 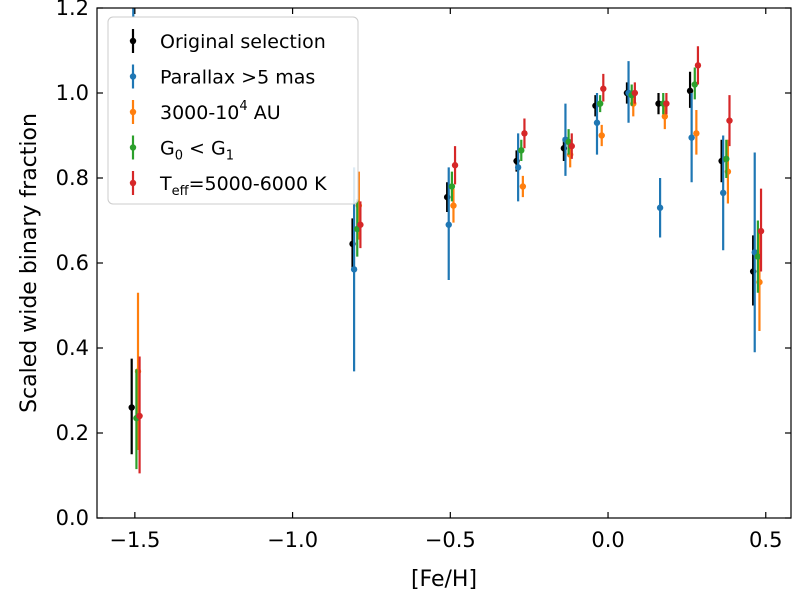 I want to click on legend-label-part: 3000-10, so click(x=199, y=113).